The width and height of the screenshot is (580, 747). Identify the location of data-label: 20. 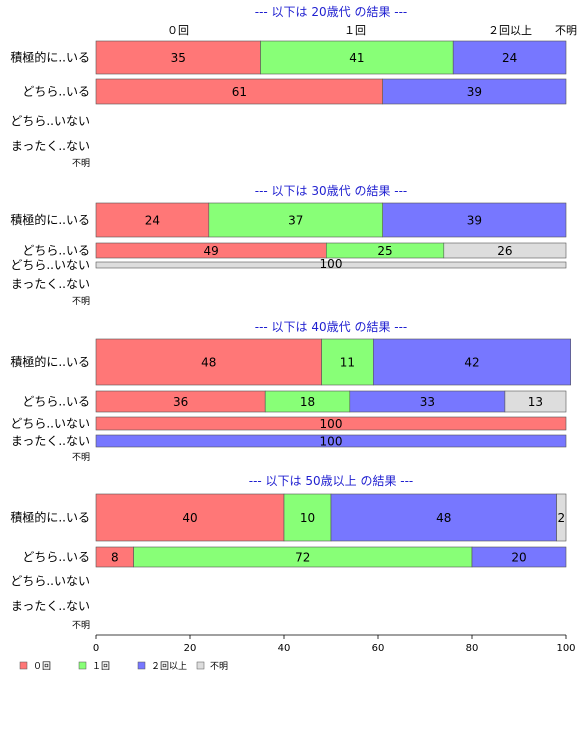
(518, 558).